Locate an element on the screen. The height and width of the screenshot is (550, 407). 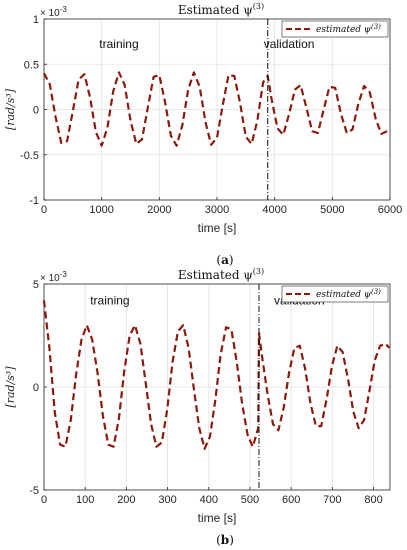
x-tick-label: 600 is located at coordinates (291, 500).